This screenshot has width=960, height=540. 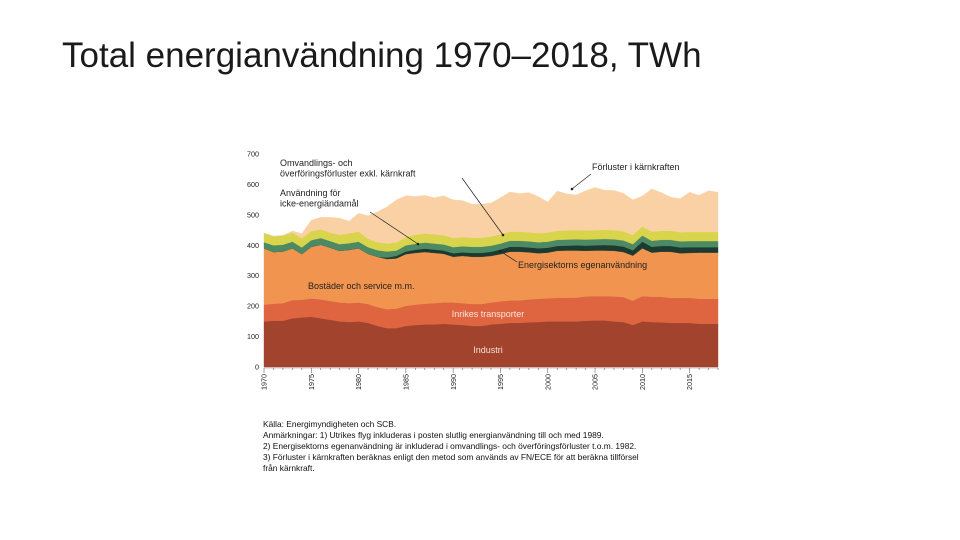 I want to click on x-tick-label: 1975, so click(x=311, y=382).